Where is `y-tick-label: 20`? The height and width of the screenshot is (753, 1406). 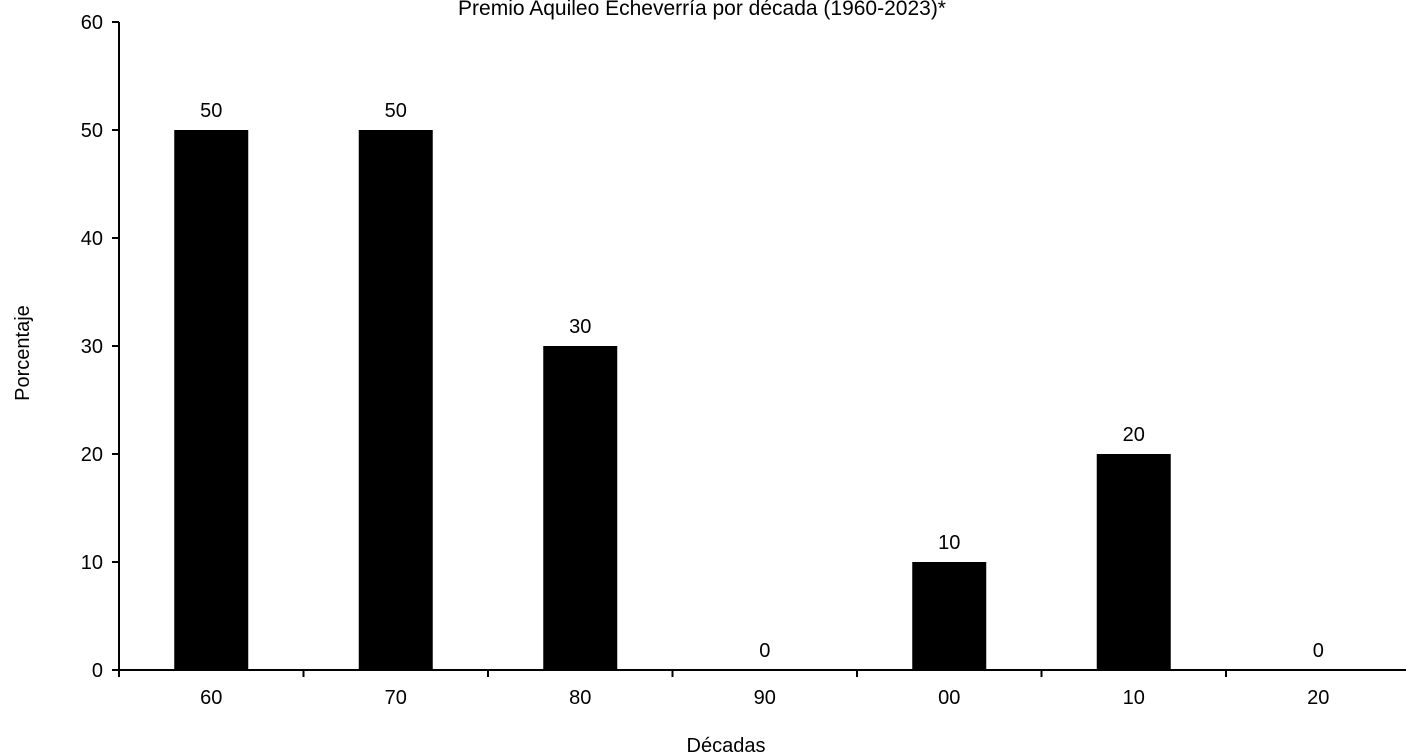 y-tick-label: 20 is located at coordinates (92, 455).